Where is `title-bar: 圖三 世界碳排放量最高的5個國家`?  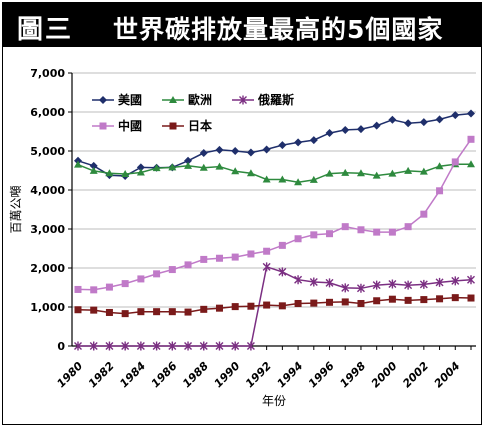
title-bar: 圖三 世界碳排放量最高的5個國家 is located at coordinates (242, 25).